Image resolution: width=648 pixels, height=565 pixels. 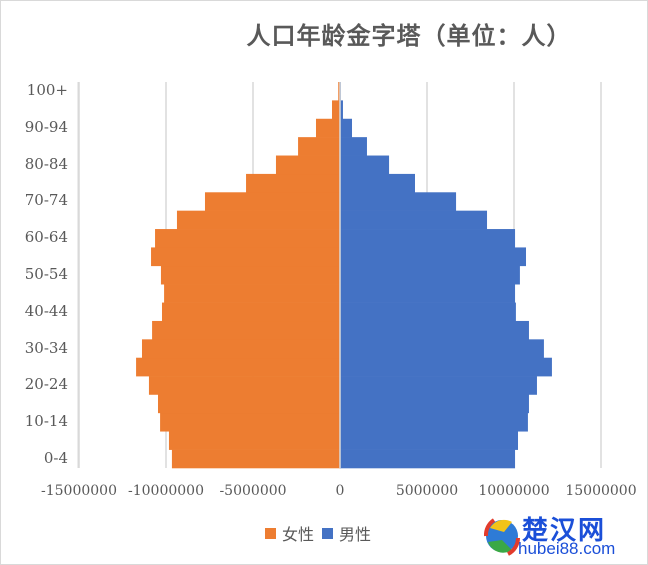 I want to click on x-tick-label: 0, so click(x=340, y=491).